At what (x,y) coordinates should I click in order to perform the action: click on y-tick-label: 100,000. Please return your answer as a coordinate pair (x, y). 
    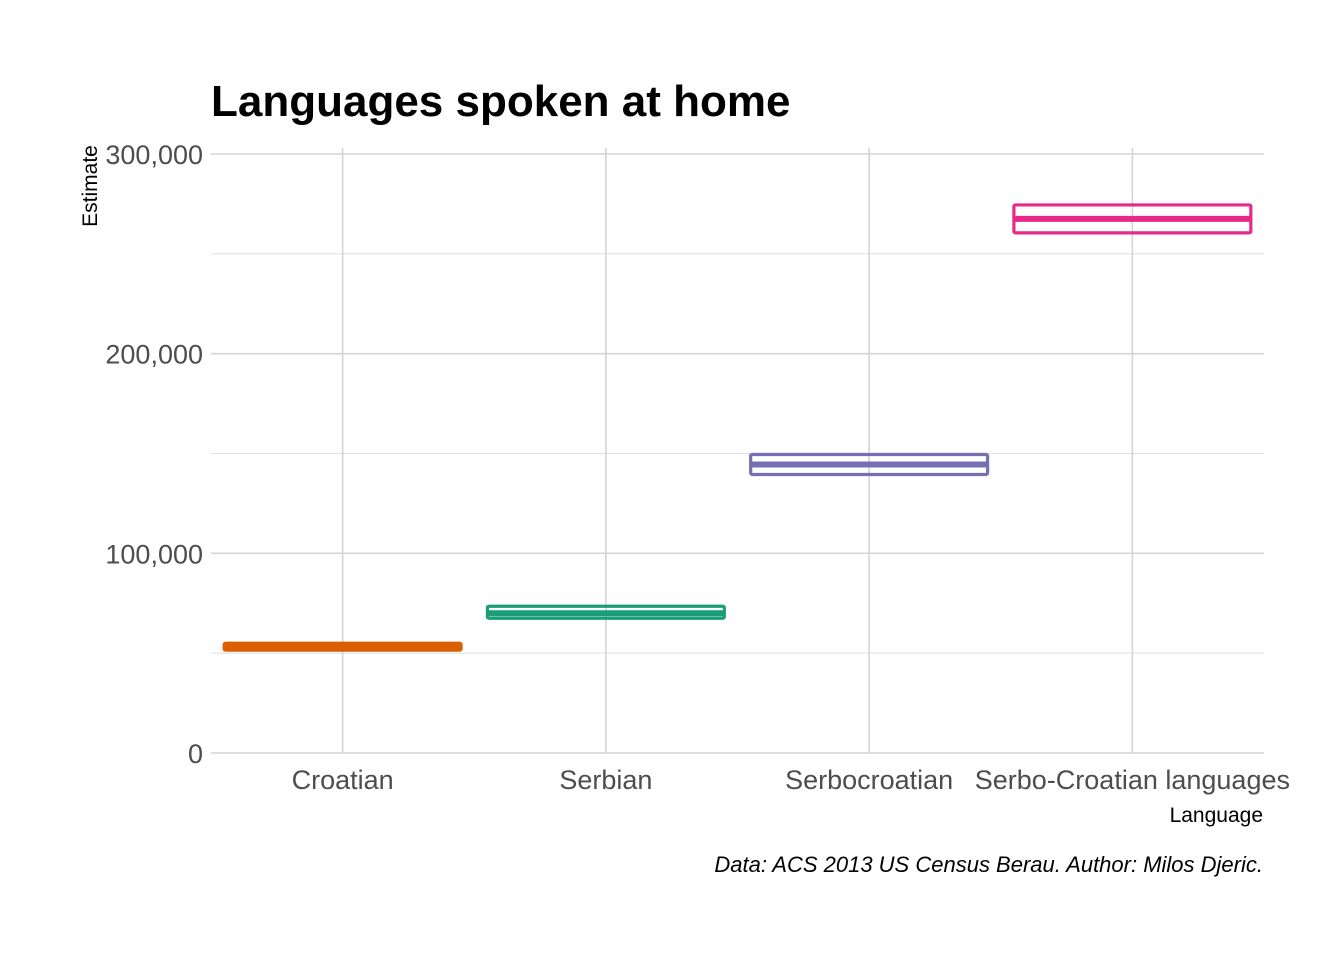
    Looking at the image, I should click on (154, 554).